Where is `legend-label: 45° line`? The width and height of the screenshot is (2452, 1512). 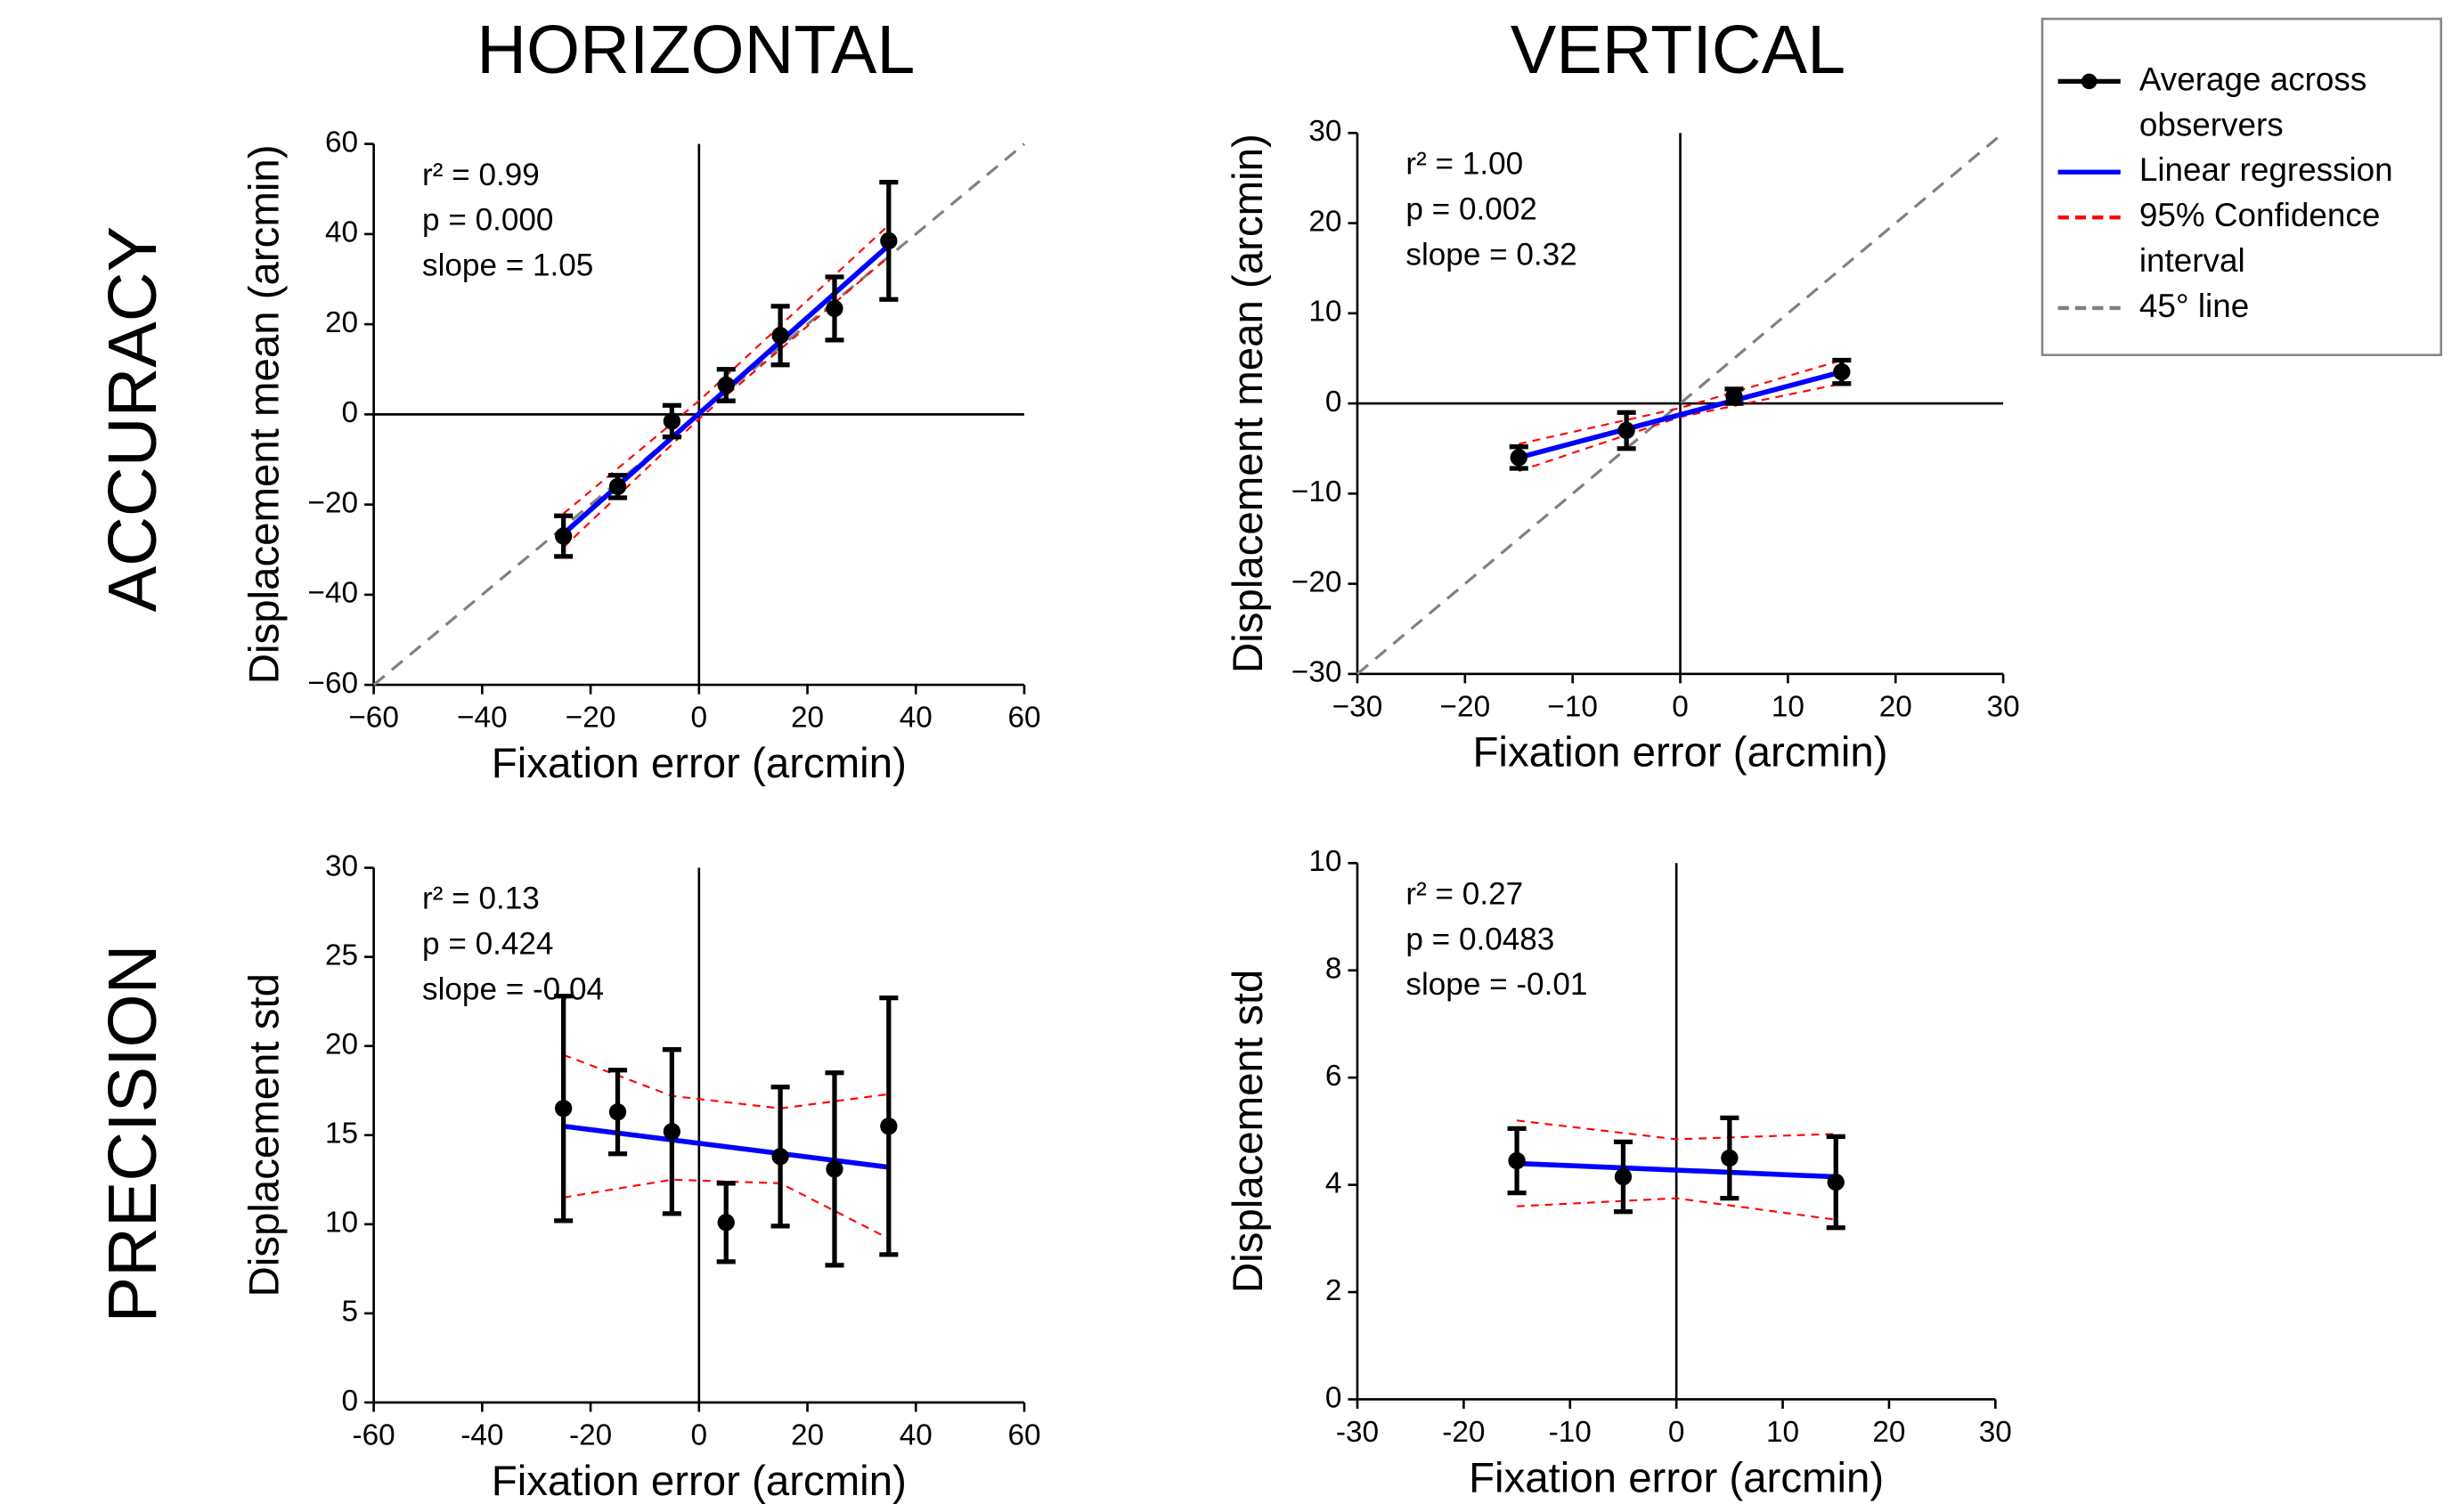
legend-label: 45° line is located at coordinates (2194, 306).